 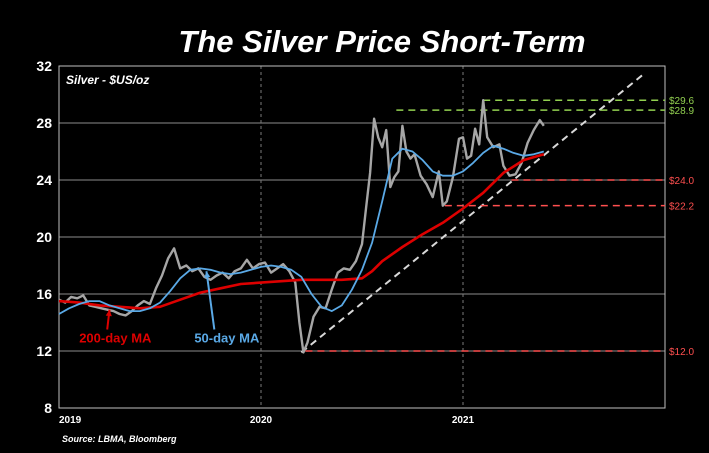 I want to click on y-tick-label: 20, so click(x=44, y=237).